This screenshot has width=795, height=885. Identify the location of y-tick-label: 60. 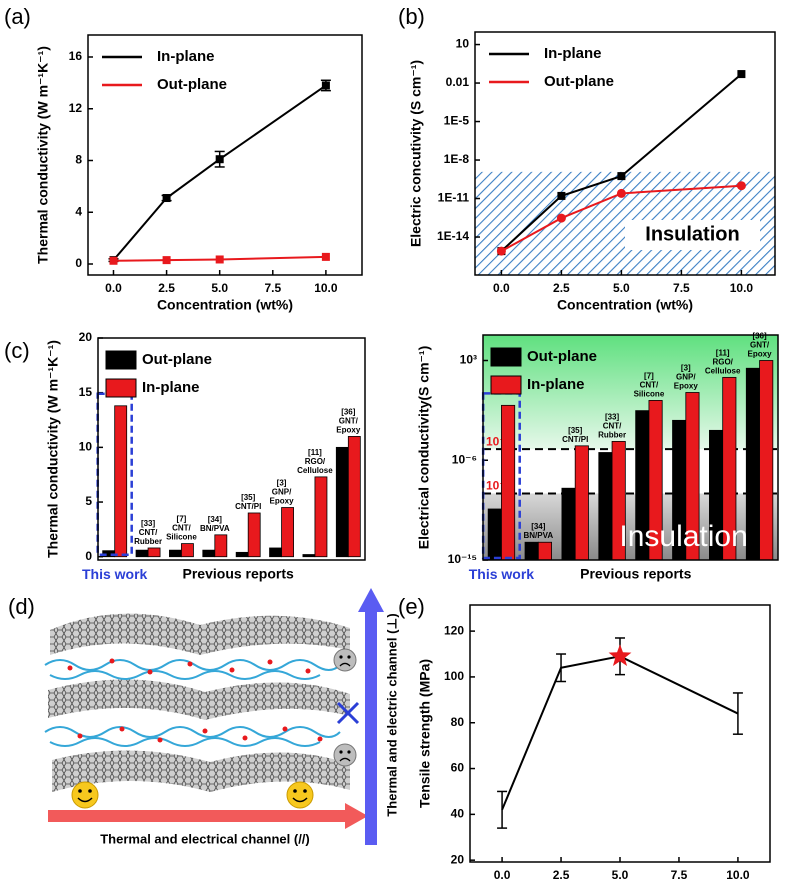
(458, 768).